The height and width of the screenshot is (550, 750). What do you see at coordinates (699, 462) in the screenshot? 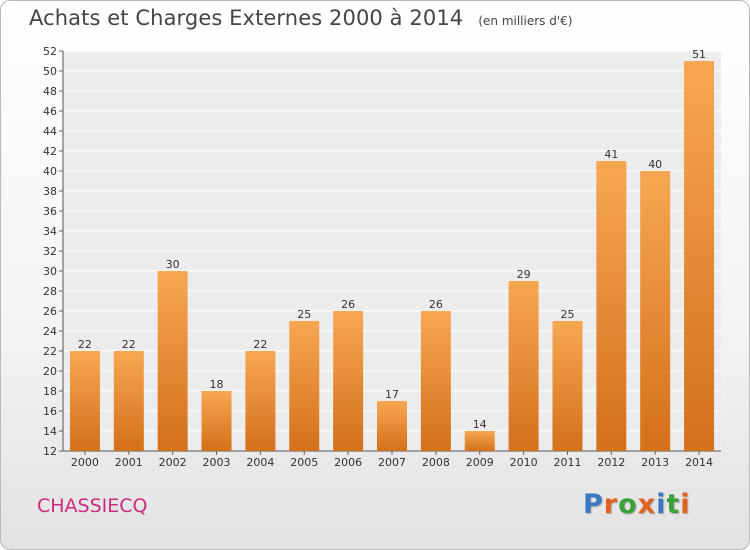
I see `x-tick-label: 2014` at bounding box center [699, 462].